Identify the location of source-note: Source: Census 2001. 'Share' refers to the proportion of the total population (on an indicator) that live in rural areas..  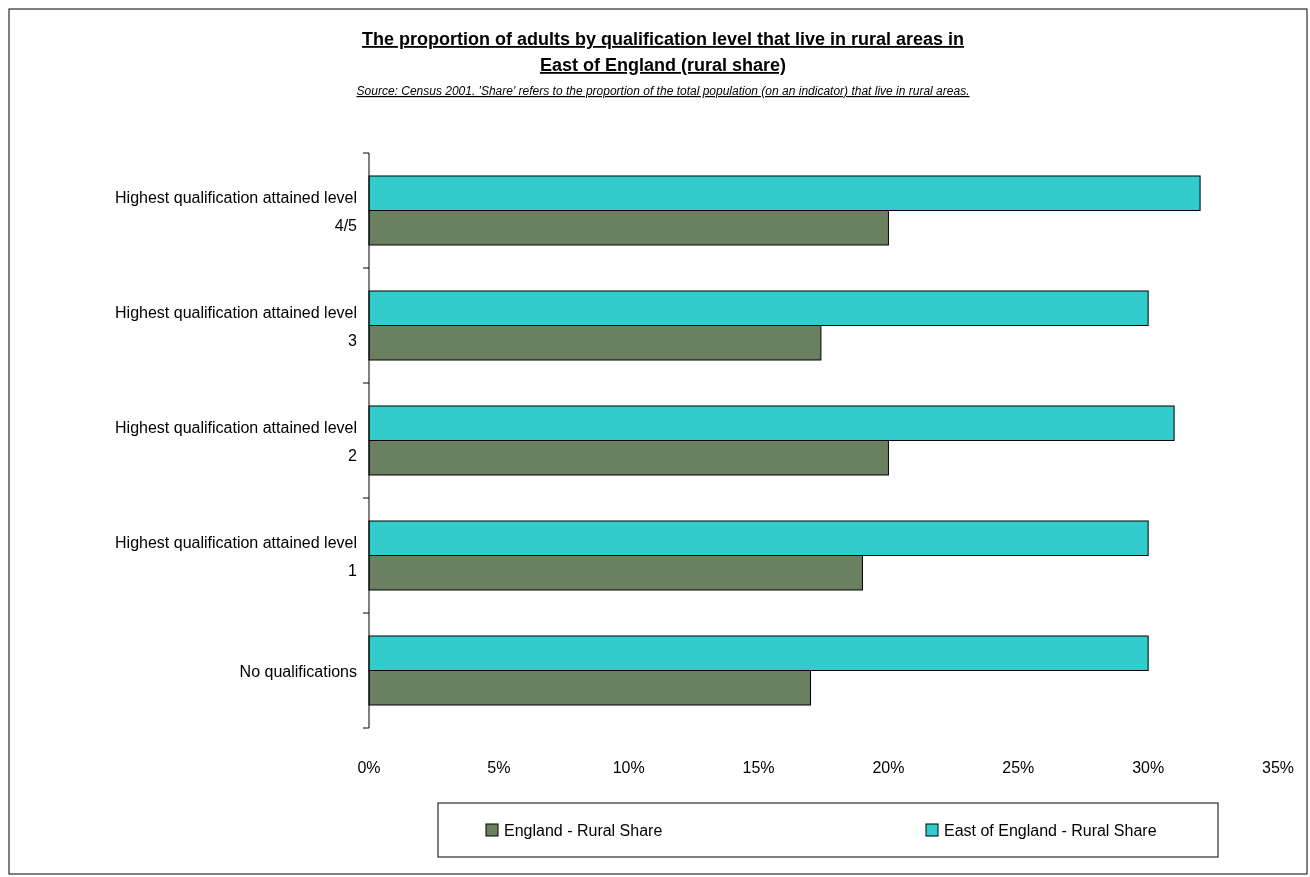
(663, 91).